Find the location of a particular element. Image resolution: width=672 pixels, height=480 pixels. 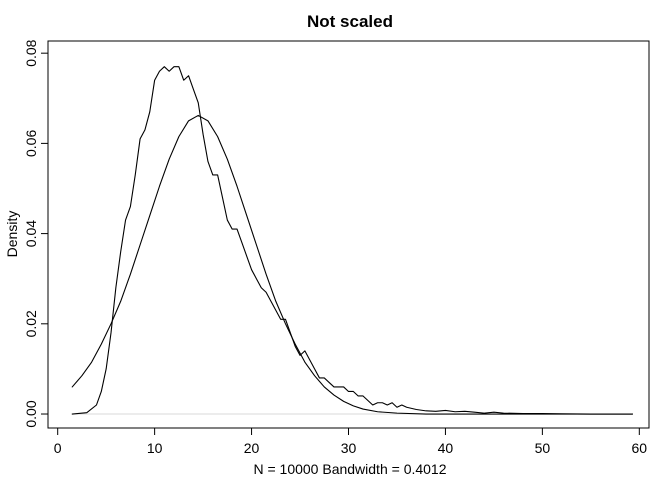

y-tick-label: 0.04 is located at coordinates (31, 233).